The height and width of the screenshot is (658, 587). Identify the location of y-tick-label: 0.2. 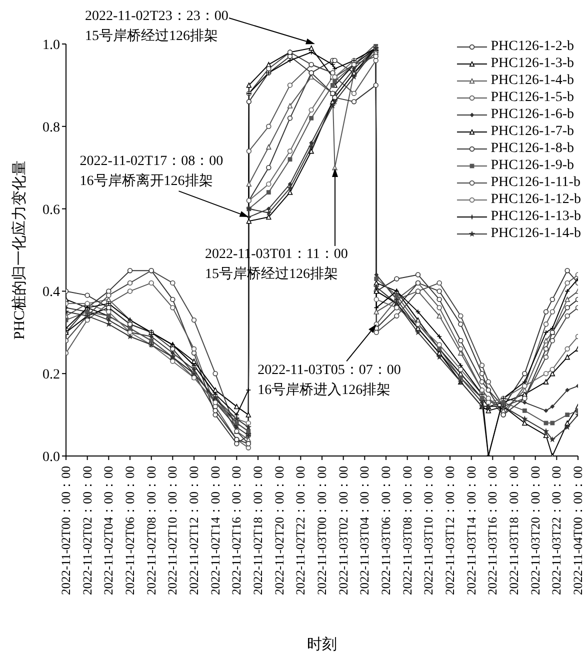
(51, 375).